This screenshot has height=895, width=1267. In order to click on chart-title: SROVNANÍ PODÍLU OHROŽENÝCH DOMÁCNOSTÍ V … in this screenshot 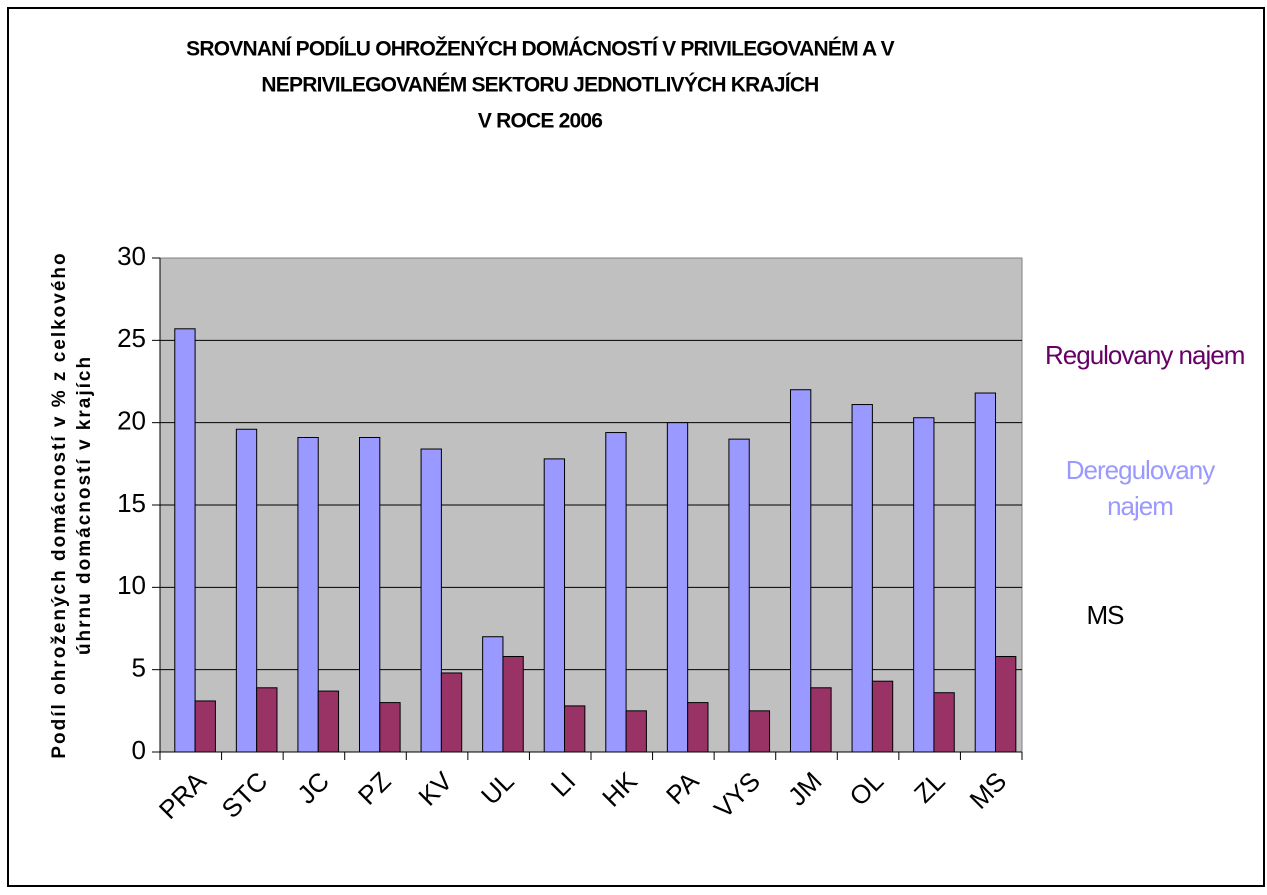, I will do `click(540, 49)`.